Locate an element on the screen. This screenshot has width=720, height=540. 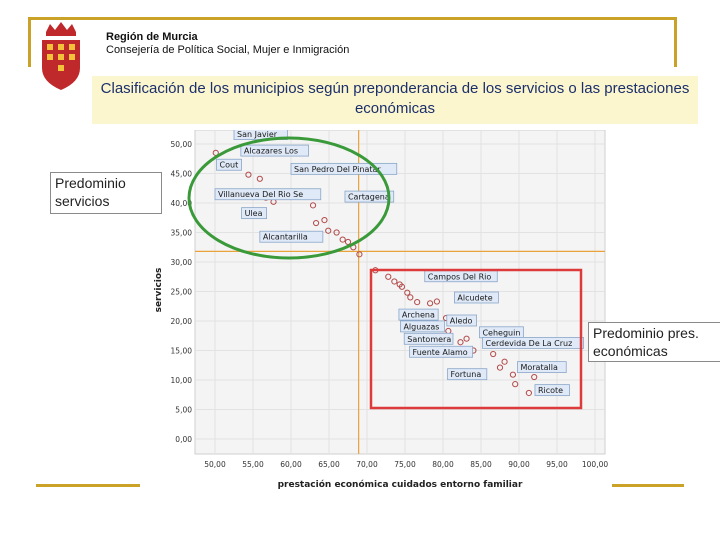
point-label: Cartagena is located at coordinates (369, 196).